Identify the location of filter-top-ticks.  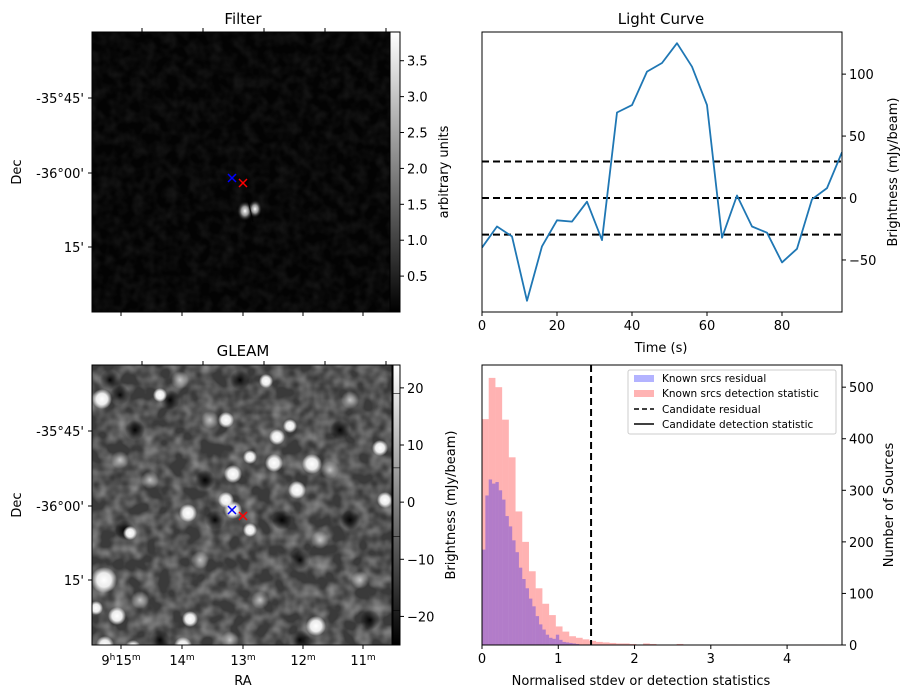
(237, 172).